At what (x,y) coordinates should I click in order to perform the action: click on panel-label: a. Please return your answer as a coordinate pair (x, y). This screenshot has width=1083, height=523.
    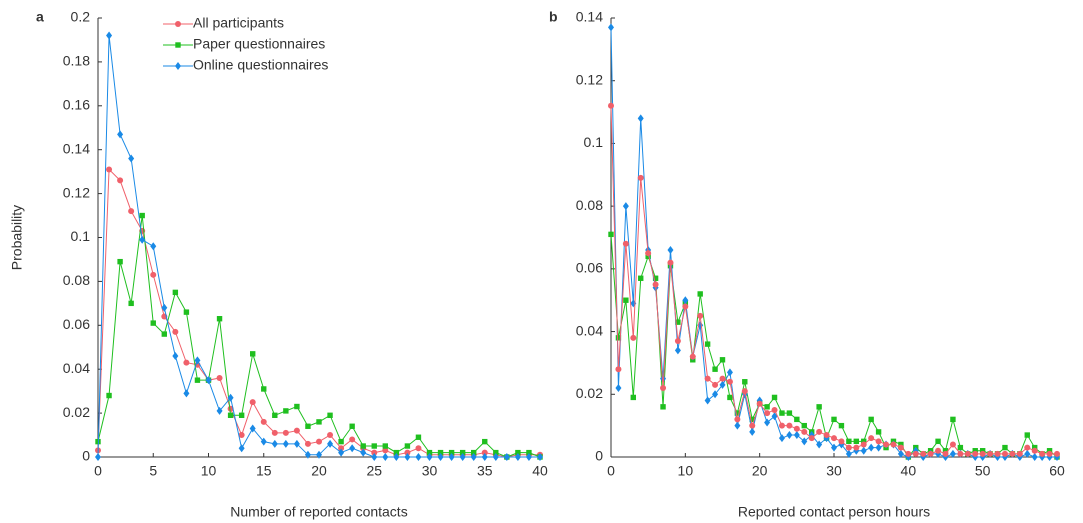
    Looking at the image, I should click on (40, 17).